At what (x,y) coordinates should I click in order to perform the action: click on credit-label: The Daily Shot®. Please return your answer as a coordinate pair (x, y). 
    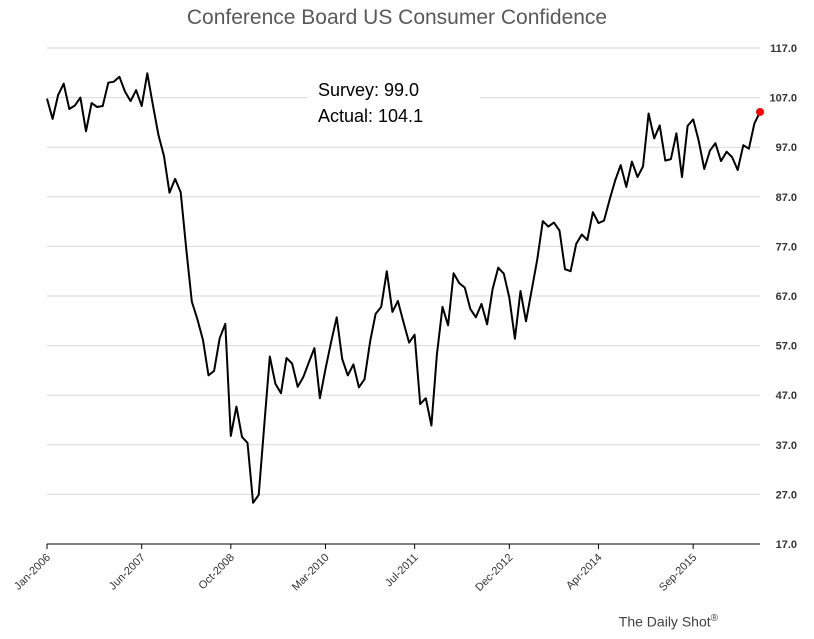
    Looking at the image, I should click on (668, 621).